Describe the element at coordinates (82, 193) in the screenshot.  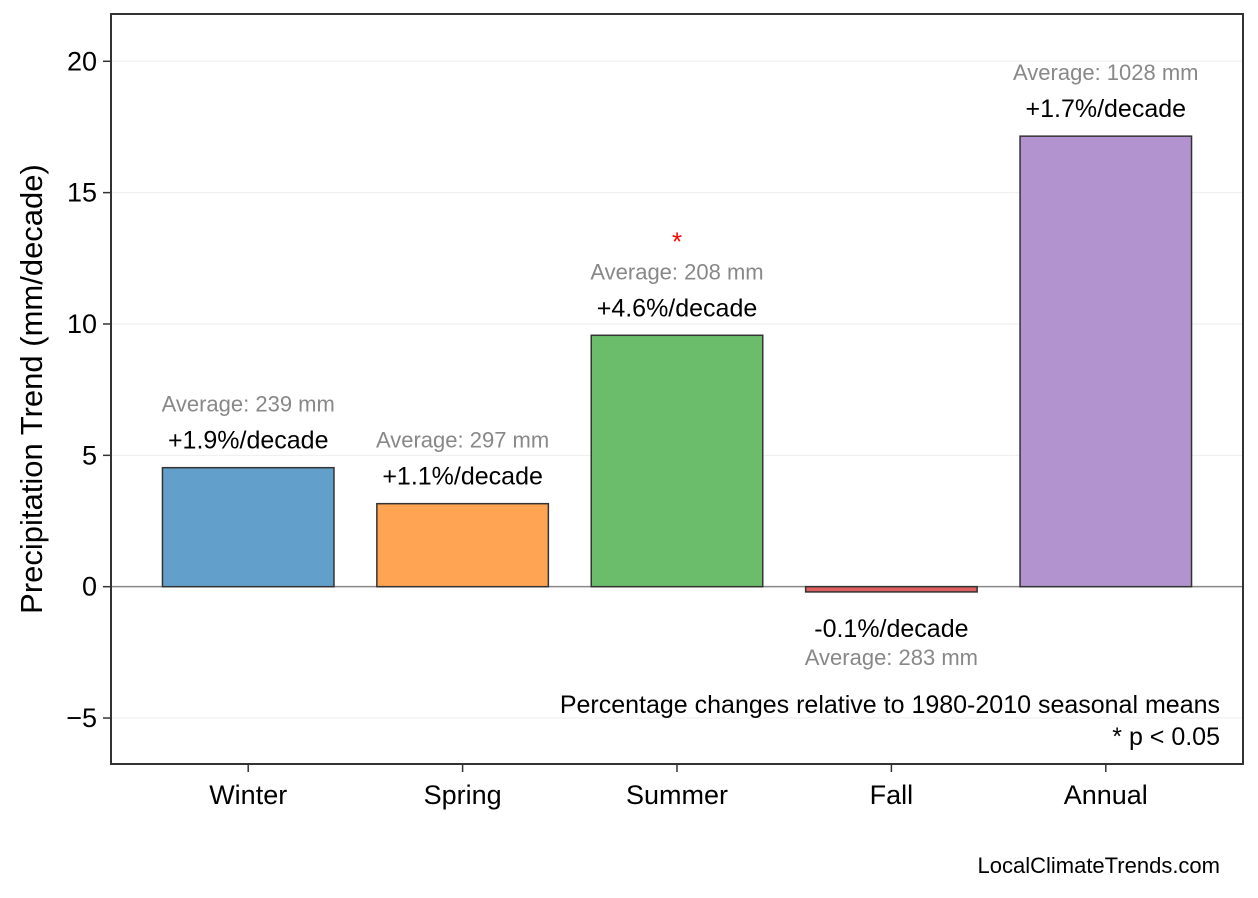
I see `y-tick-label: 15` at that location.